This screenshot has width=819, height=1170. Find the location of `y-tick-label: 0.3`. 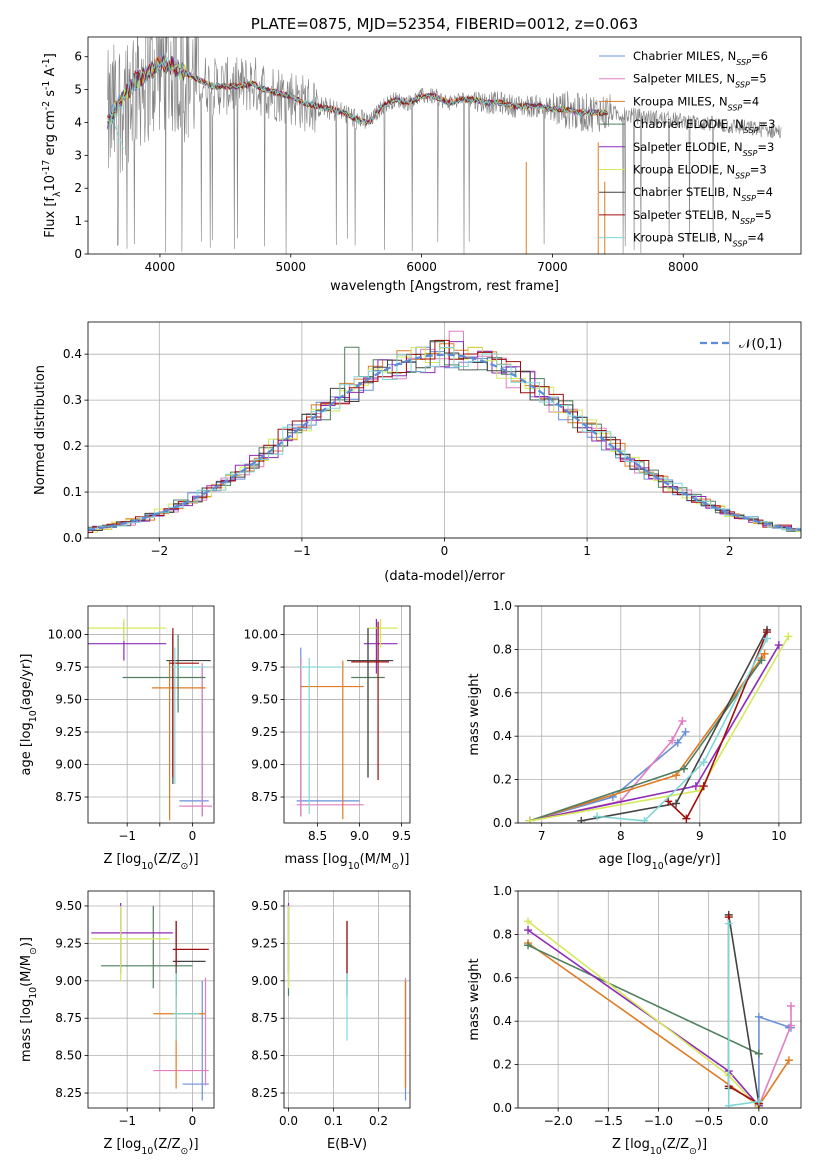

y-tick-label: 0.3 is located at coordinates (72, 400).